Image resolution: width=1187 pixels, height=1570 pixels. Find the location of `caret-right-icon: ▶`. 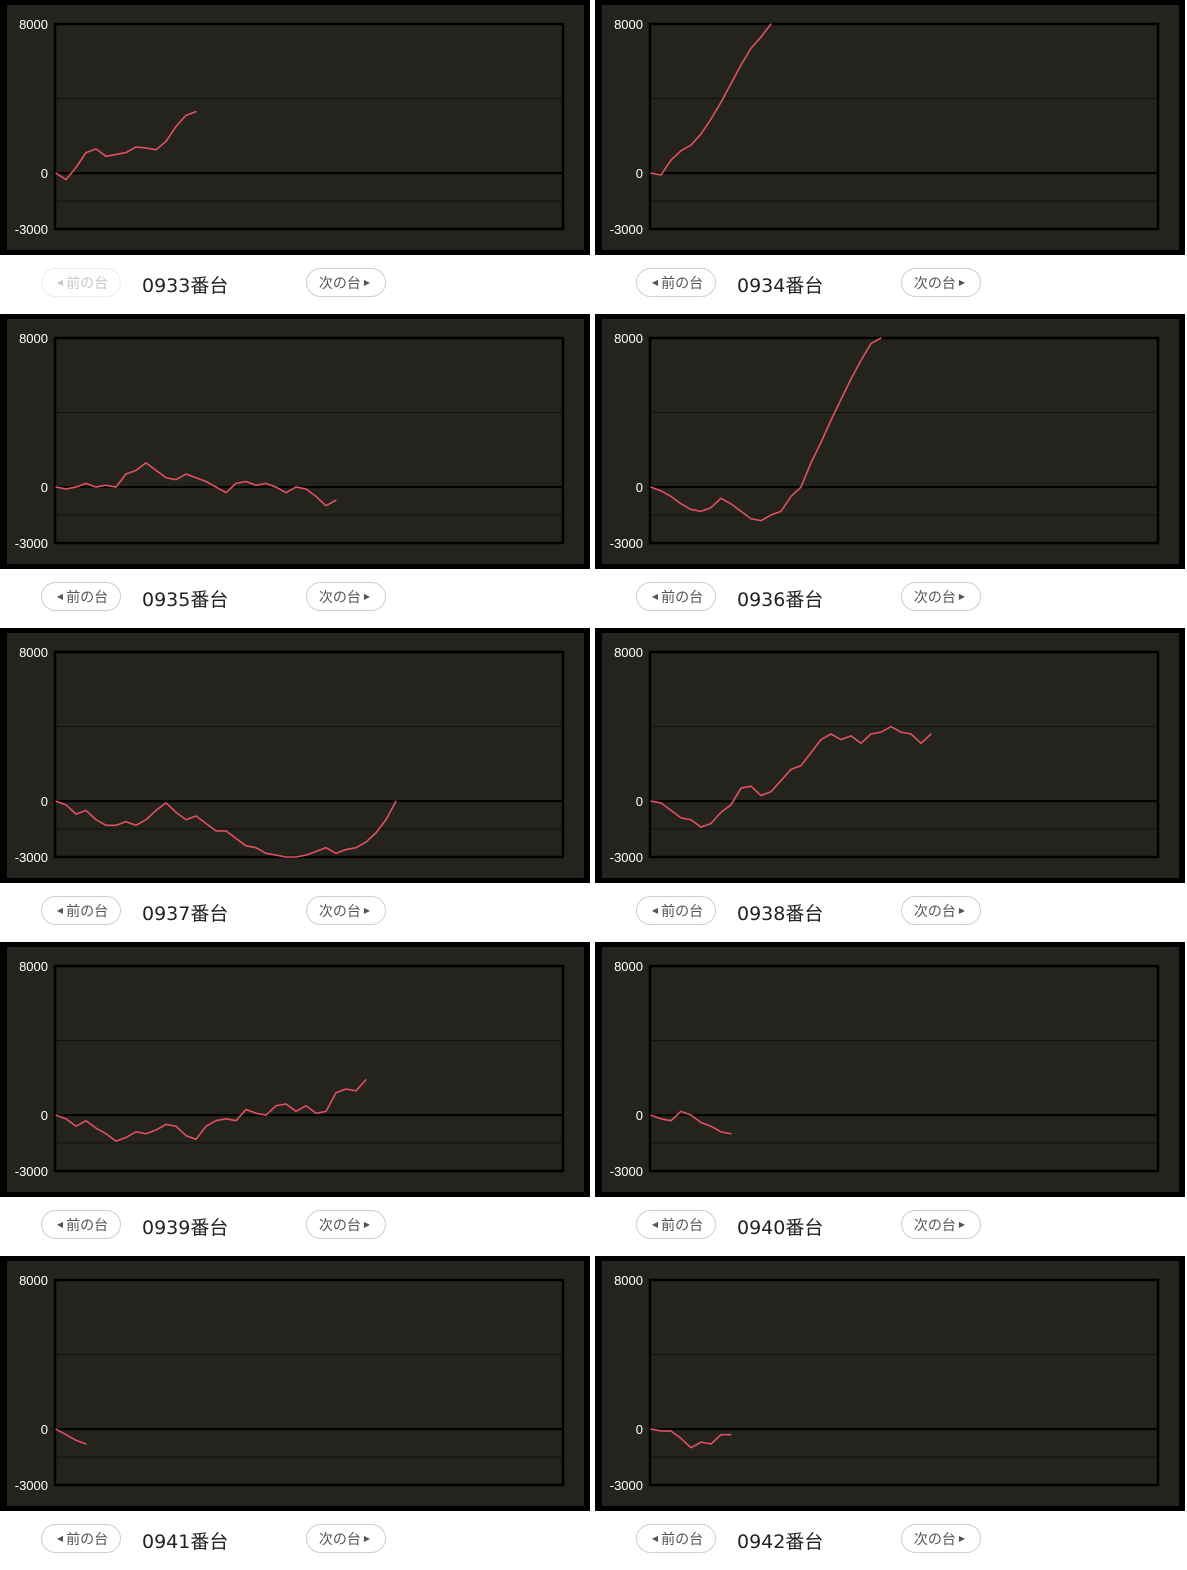

caret-right-icon: ▶ is located at coordinates (962, 1538).